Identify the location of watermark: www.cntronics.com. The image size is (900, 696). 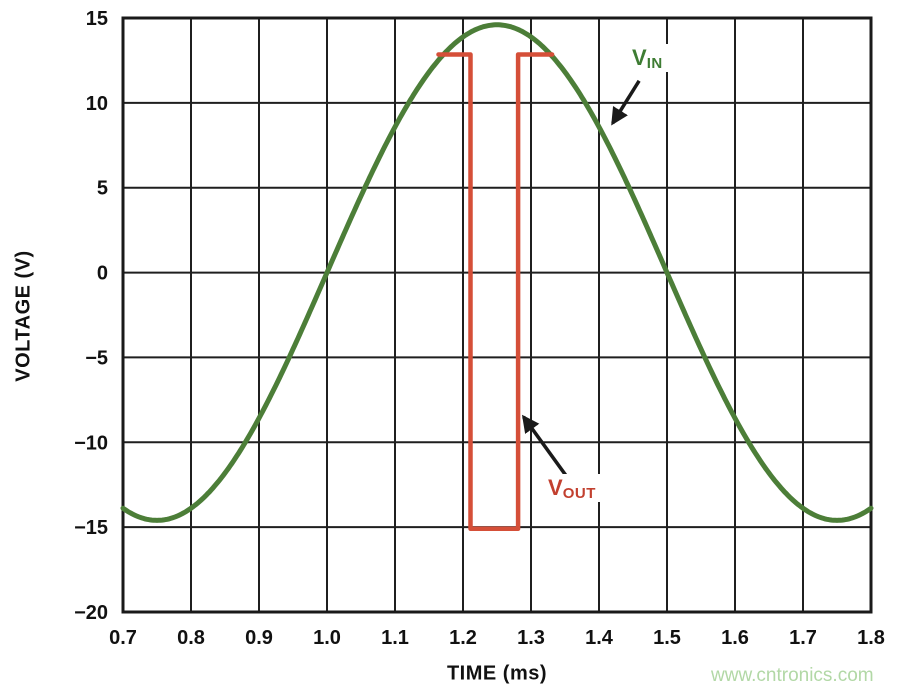
(792, 675).